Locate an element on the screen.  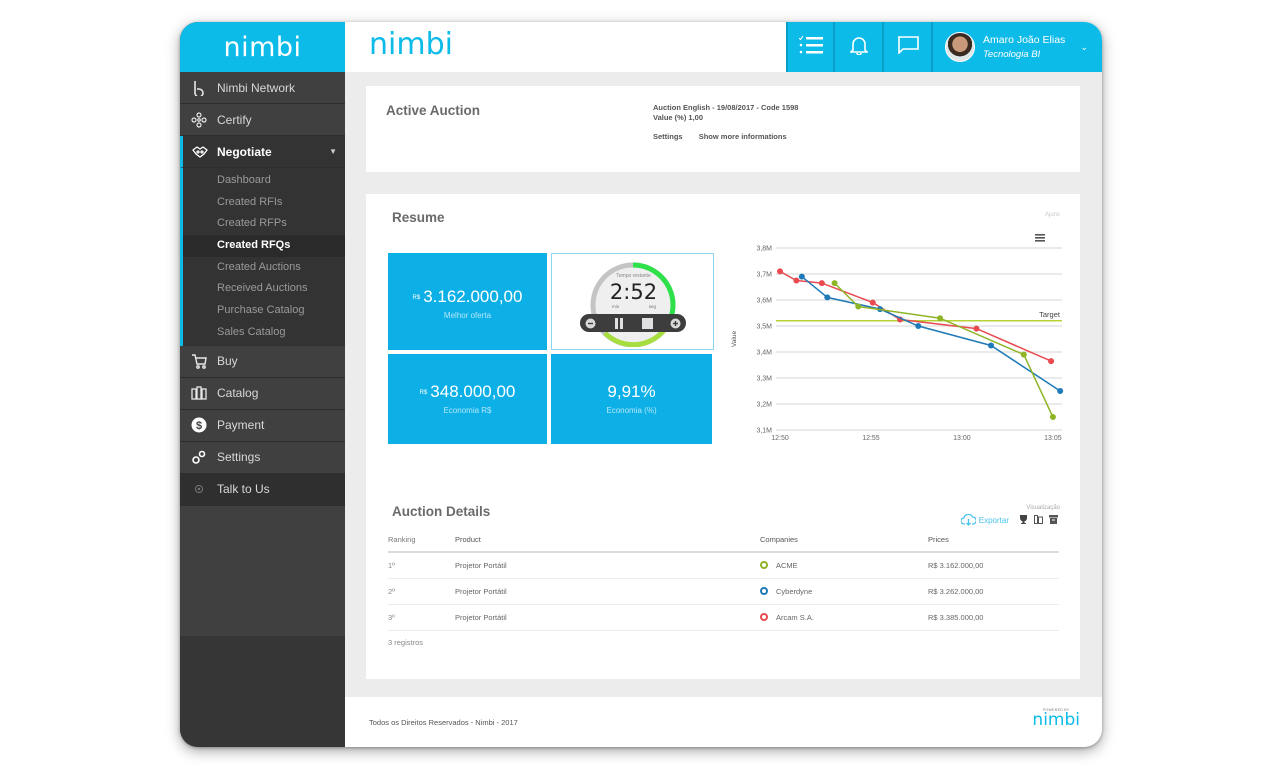
company-cell: Cyberdyne is located at coordinates (844, 591).